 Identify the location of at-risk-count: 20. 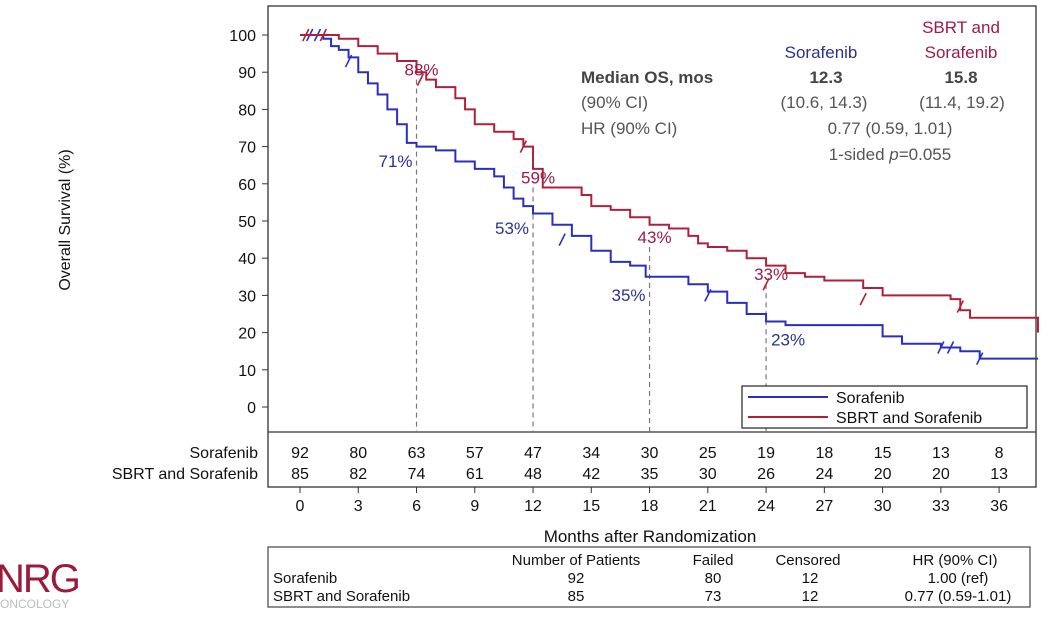
(883, 474).